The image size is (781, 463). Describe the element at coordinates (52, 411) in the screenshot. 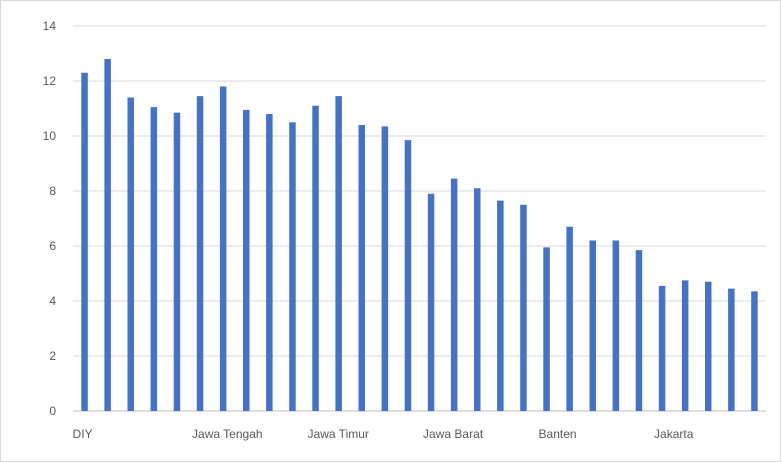

I see `y-tick-label: 0` at that location.